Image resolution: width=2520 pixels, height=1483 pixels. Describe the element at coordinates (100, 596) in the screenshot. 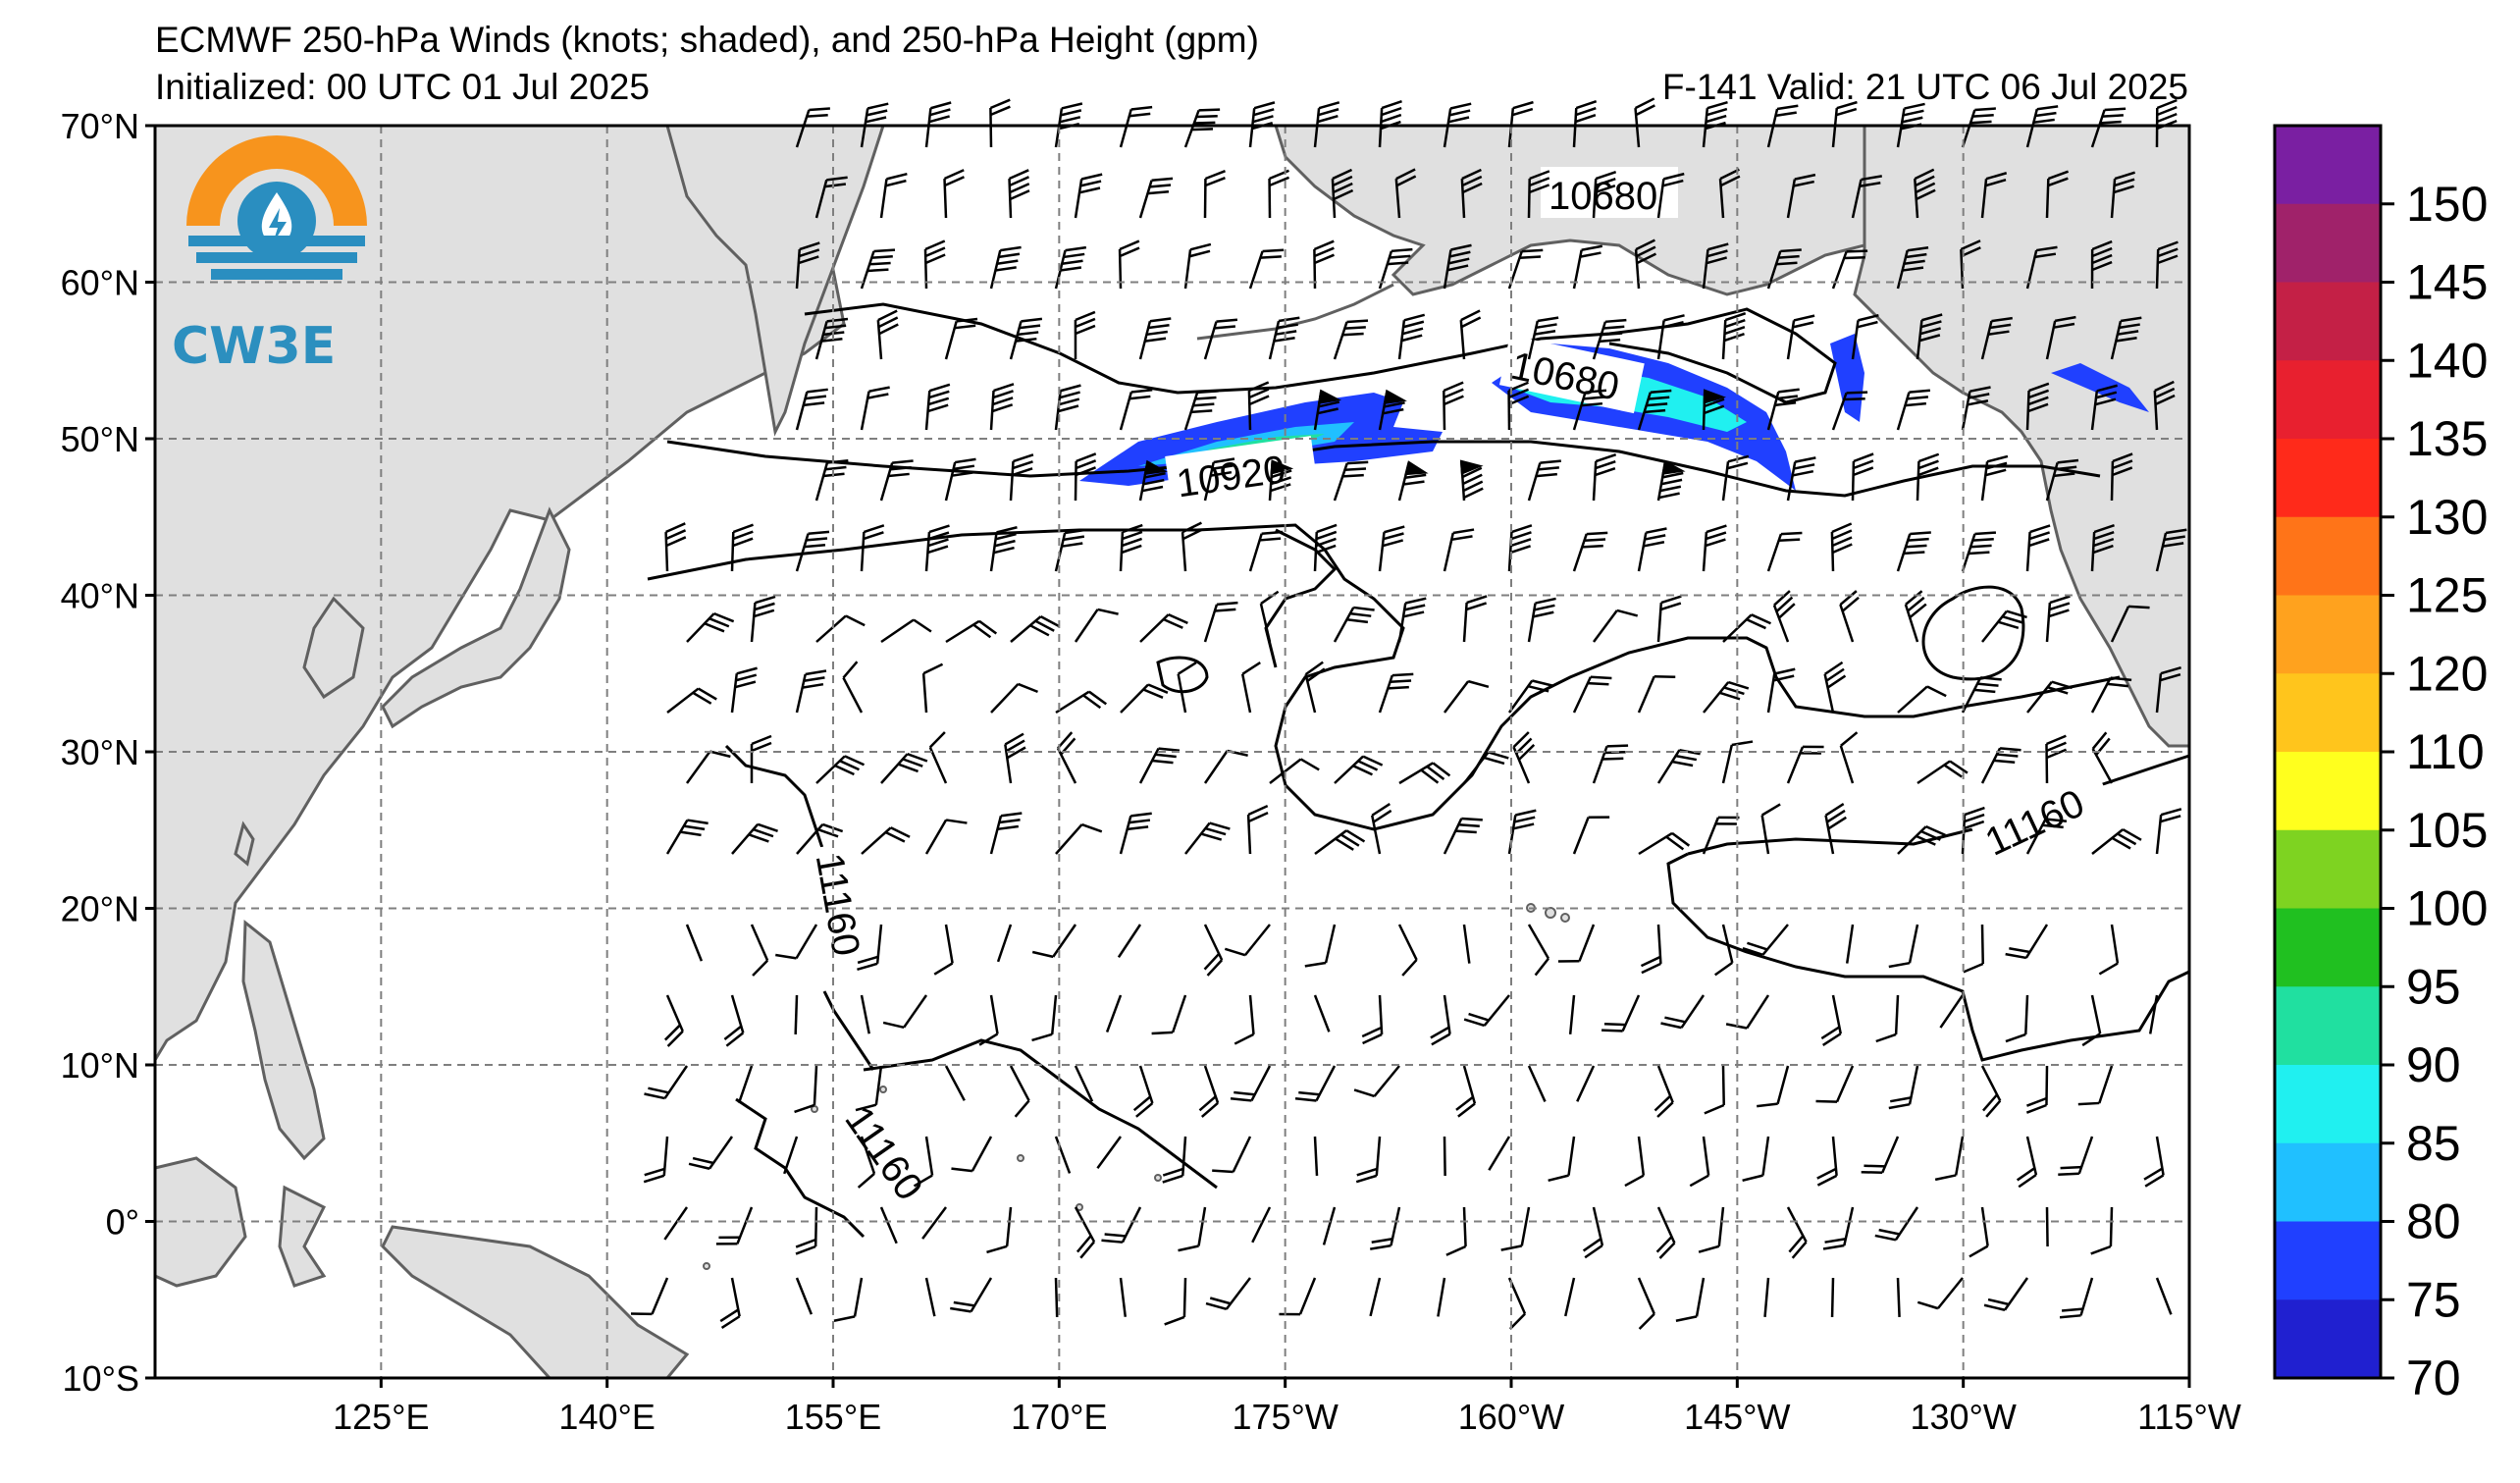

I see `lat-label: 40°N` at that location.